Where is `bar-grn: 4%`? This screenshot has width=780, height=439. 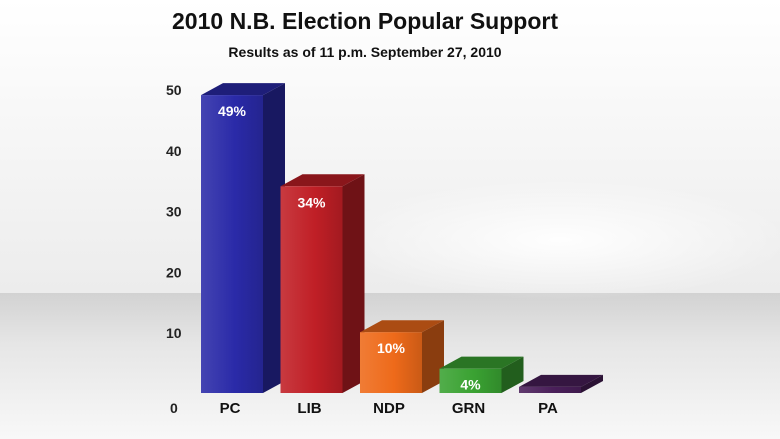
bar-grn: 4% is located at coordinates (481, 374).